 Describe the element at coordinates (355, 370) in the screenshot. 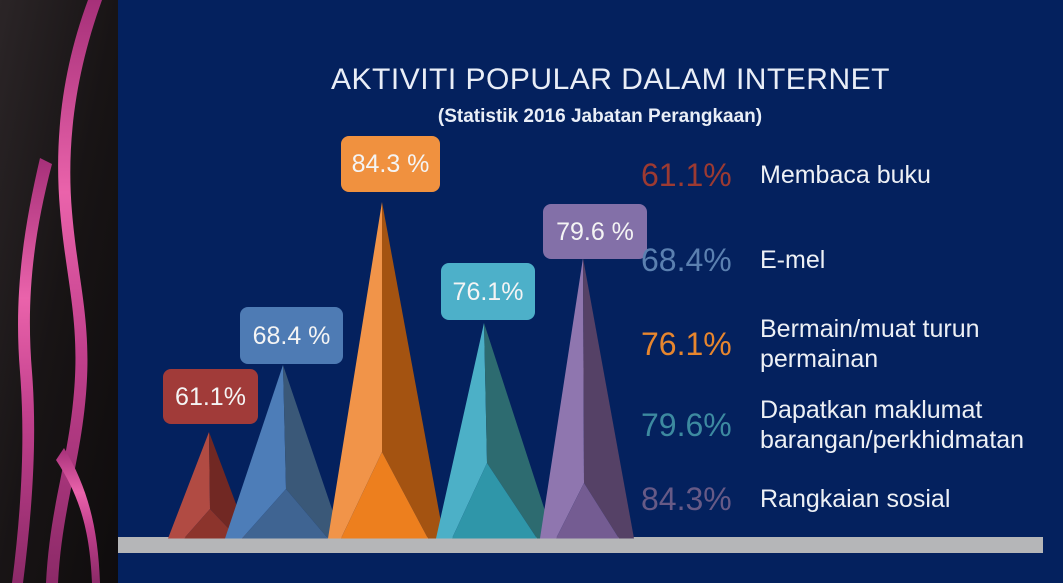

I see `pyramid-orange-left-face` at that location.